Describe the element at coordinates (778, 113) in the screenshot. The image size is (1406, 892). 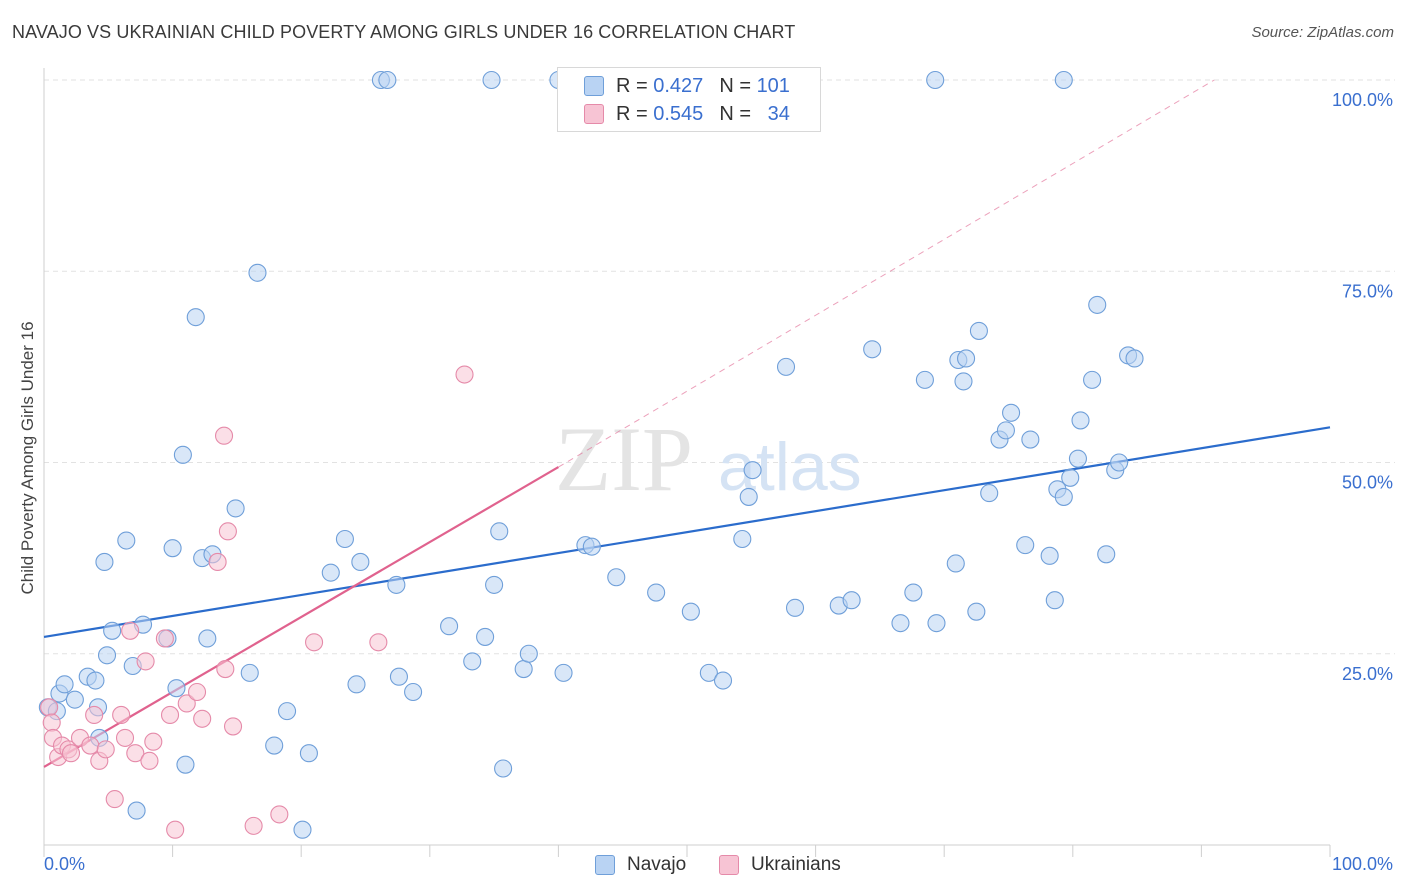
I see `legend-n-value: 34` at that location.